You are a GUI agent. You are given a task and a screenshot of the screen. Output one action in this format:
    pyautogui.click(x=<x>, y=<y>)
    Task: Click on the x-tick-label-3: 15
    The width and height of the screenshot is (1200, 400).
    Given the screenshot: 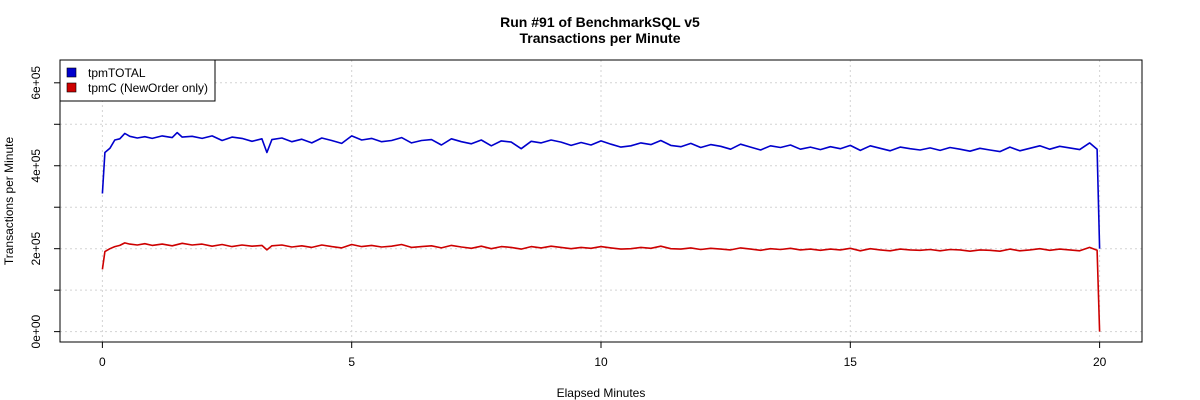 What is the action you would take?
    pyautogui.click(x=851, y=362)
    